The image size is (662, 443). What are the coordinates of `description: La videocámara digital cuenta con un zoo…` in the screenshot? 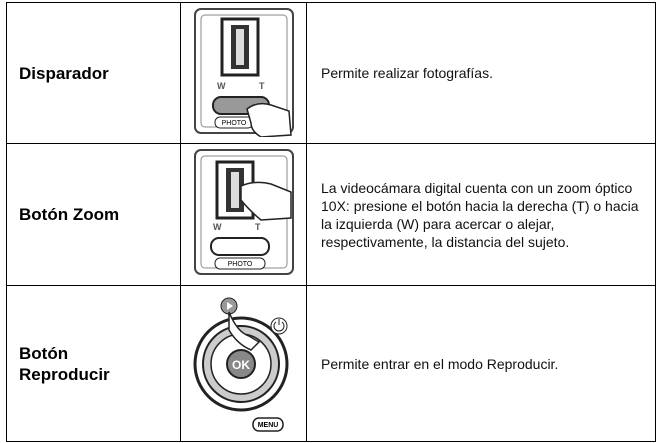 It's located at (480, 214).